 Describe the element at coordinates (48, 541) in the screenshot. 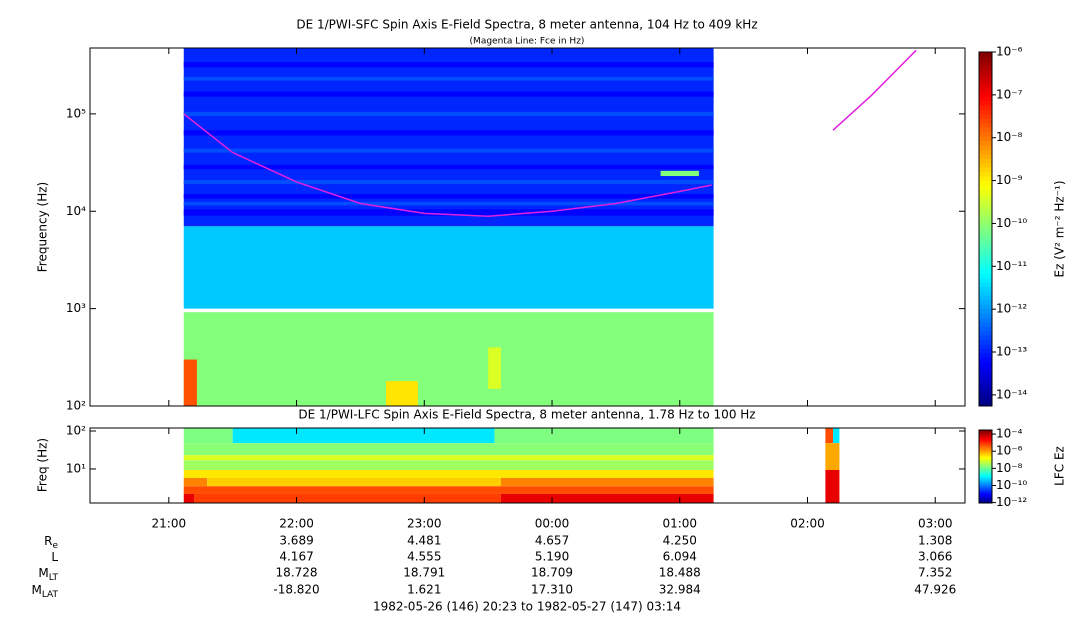

I see `ephemeris-label-main: R` at that location.